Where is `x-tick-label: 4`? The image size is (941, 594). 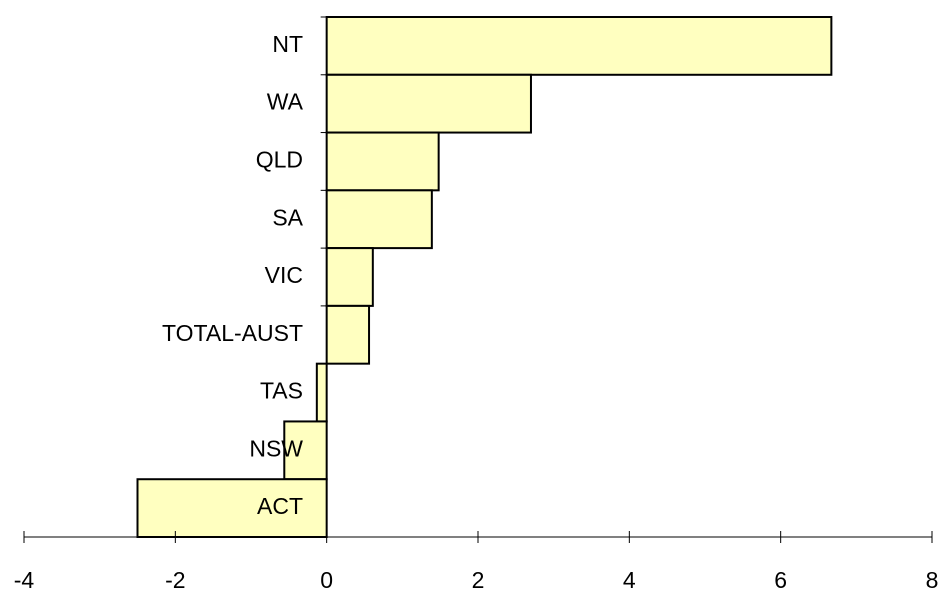 x-tick-label: 4 is located at coordinates (629, 580).